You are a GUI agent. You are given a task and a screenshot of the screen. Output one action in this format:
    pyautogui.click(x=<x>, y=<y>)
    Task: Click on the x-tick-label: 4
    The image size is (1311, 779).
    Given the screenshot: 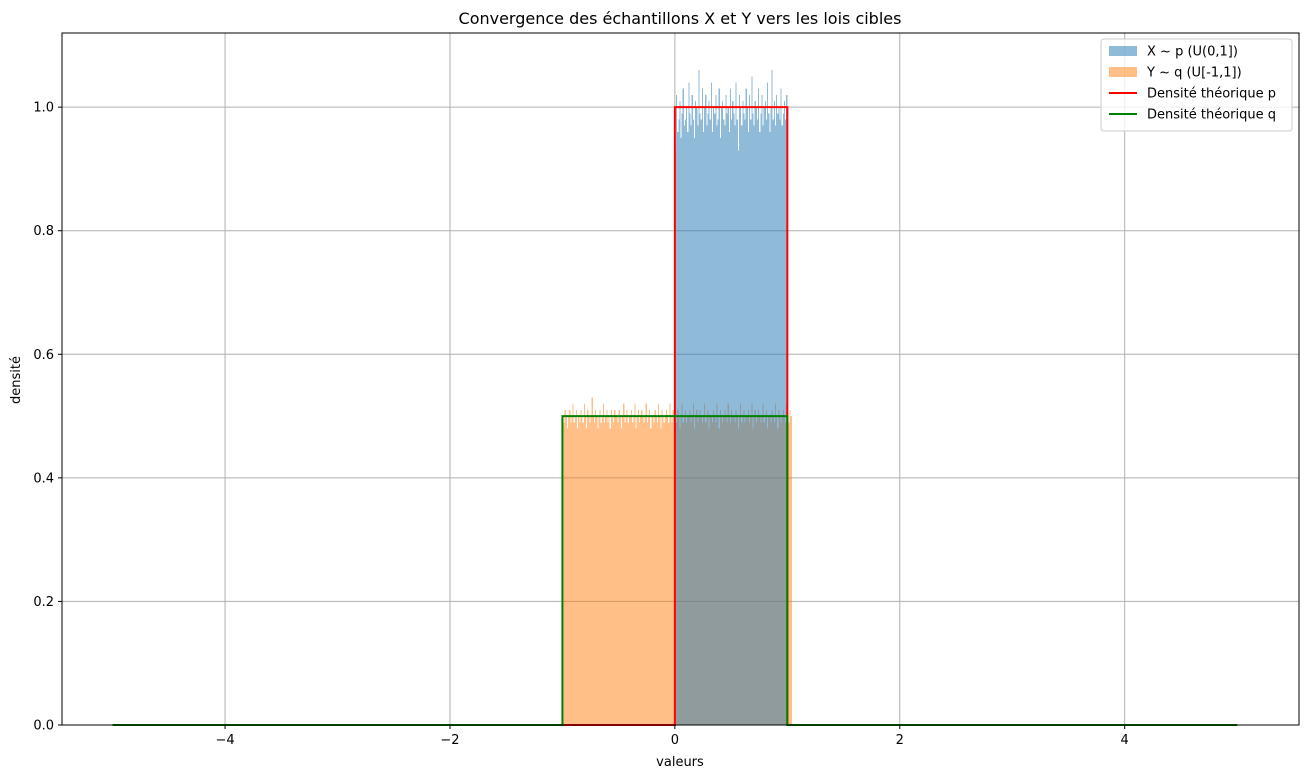 What is the action you would take?
    pyautogui.click(x=1125, y=740)
    